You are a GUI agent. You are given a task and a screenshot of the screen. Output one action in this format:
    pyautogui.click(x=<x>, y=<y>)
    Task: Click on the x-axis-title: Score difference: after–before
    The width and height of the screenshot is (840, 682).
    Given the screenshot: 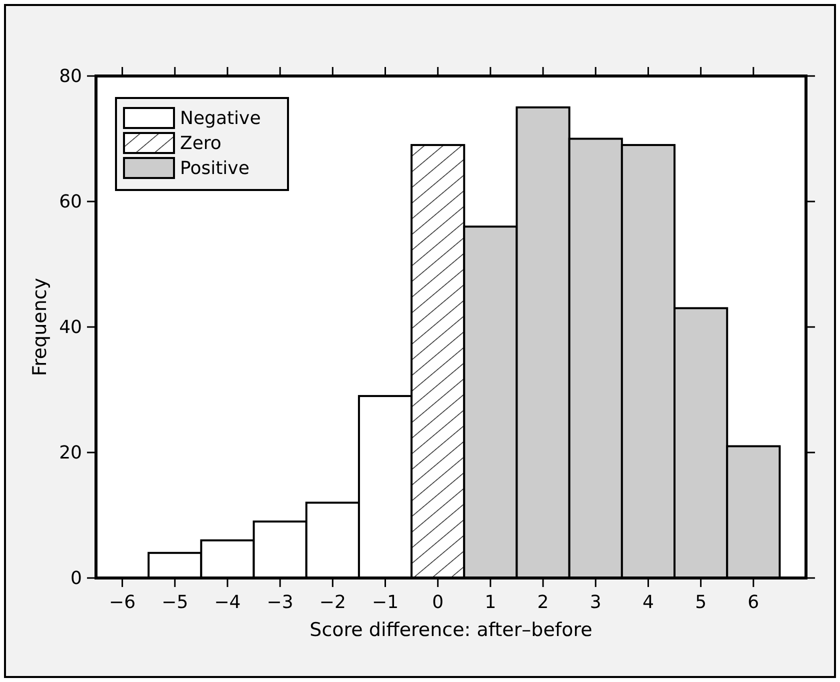 What is the action you would take?
    pyautogui.click(x=451, y=630)
    